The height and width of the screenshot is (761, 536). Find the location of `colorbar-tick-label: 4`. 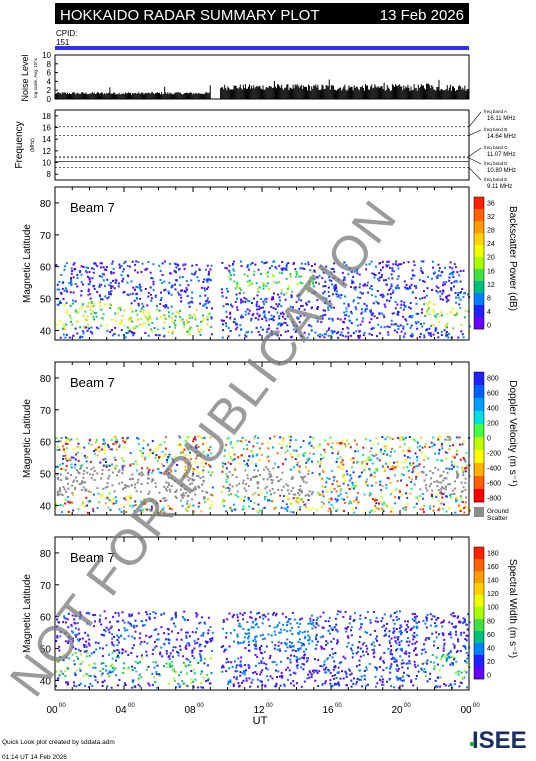

colorbar-tick-label: 4 is located at coordinates (489, 312).